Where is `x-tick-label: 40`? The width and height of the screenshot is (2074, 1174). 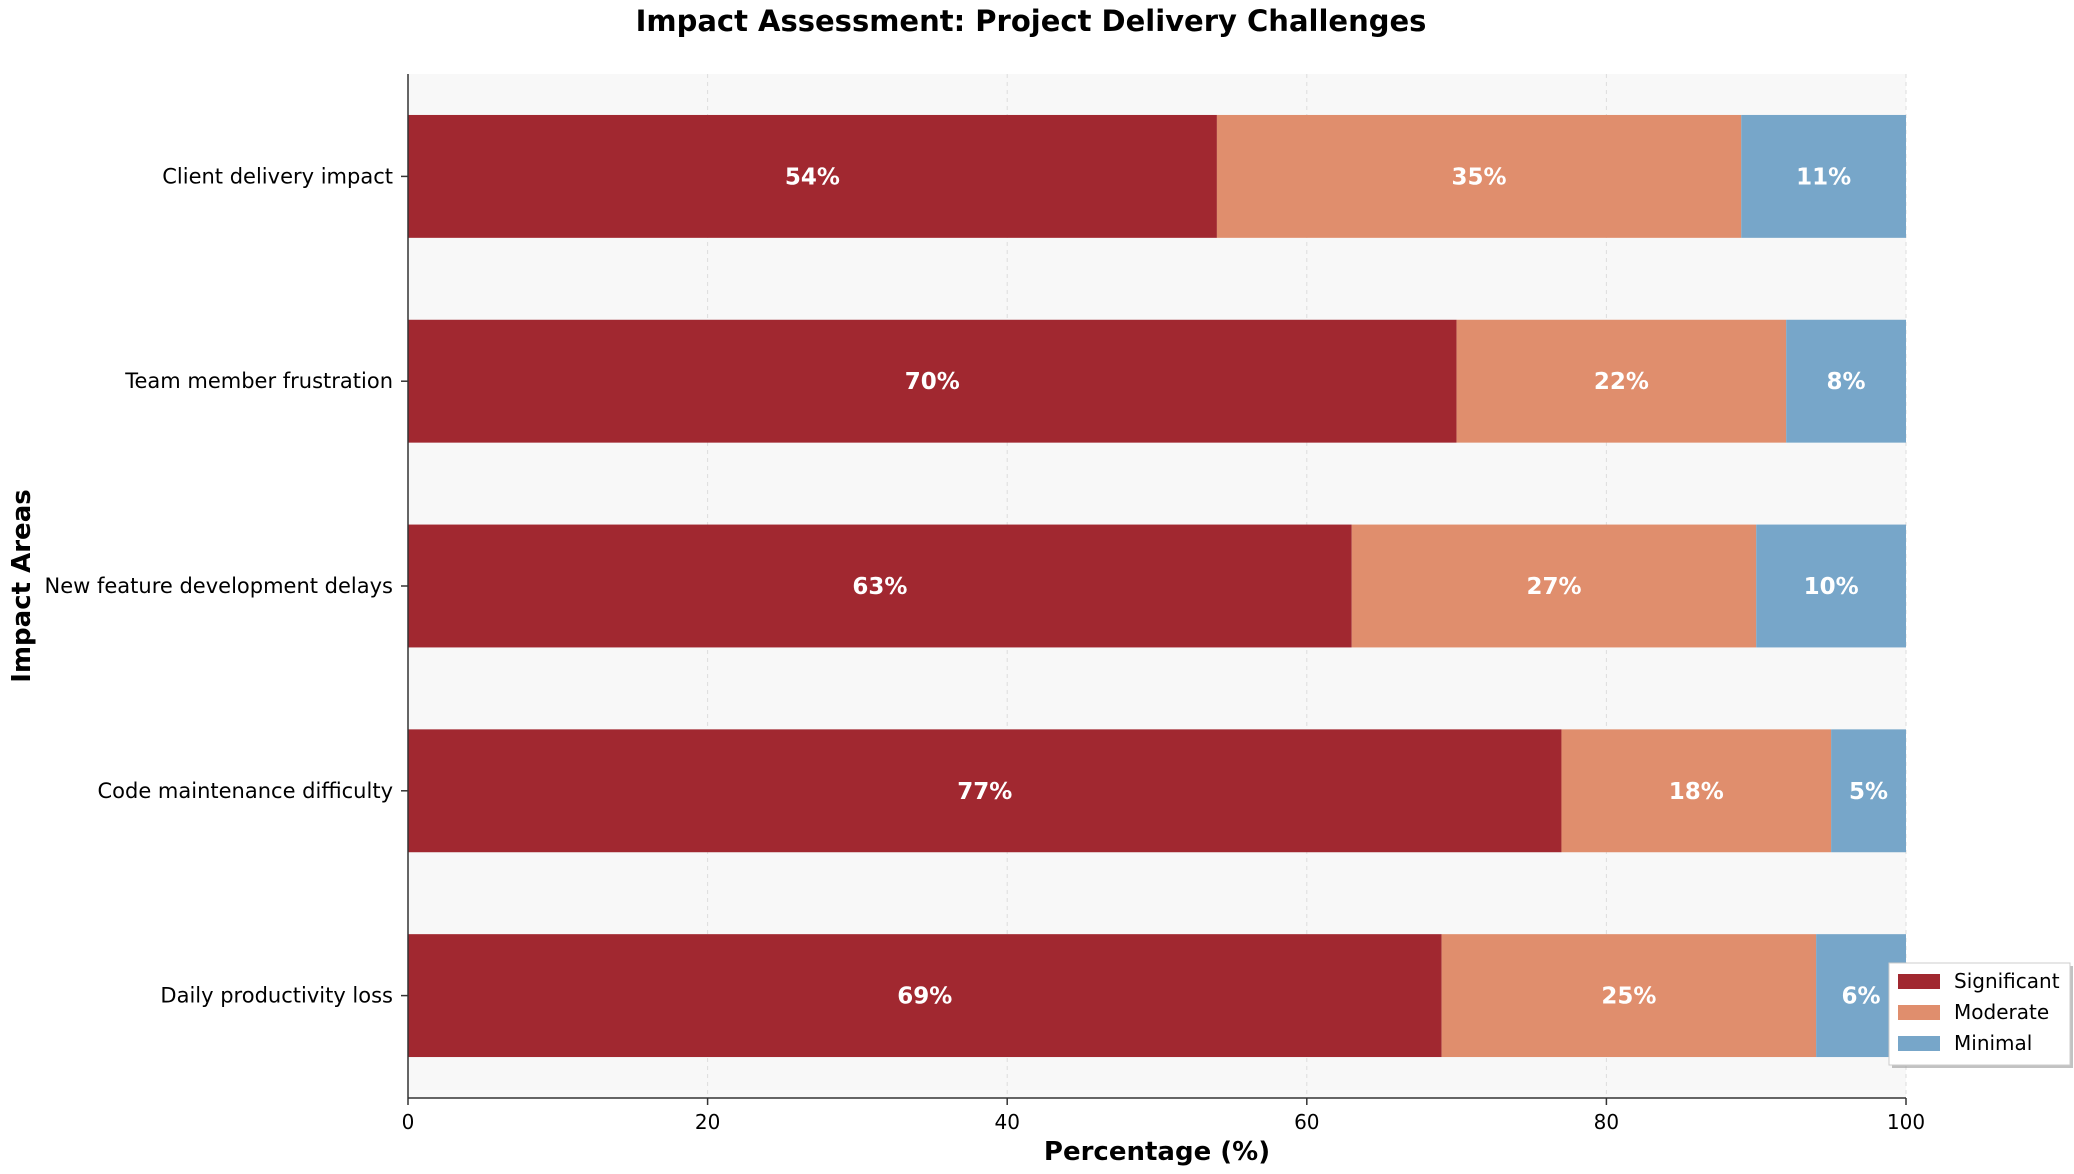 x-tick-label: 40 is located at coordinates (1006, 1122).